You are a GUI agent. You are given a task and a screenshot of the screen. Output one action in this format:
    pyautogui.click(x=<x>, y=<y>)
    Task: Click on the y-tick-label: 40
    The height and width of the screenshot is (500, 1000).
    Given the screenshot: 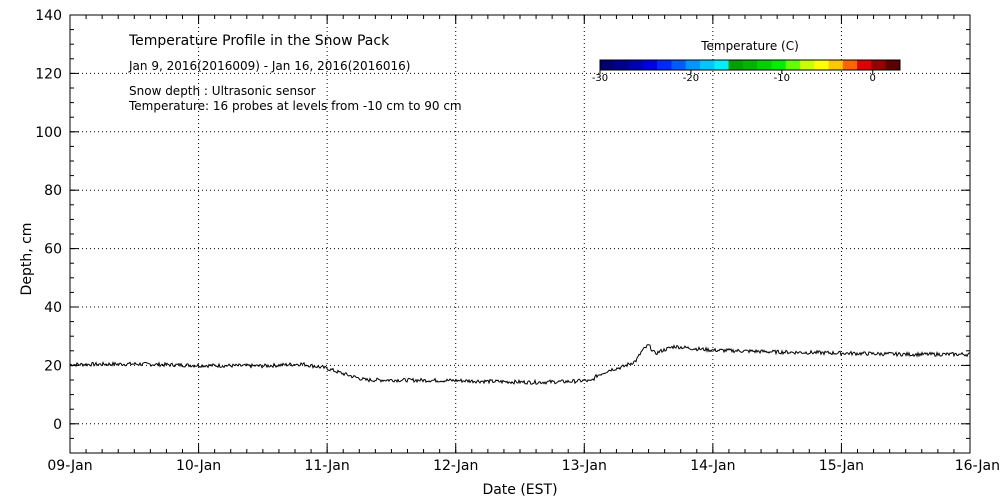 What is the action you would take?
    pyautogui.click(x=53, y=308)
    